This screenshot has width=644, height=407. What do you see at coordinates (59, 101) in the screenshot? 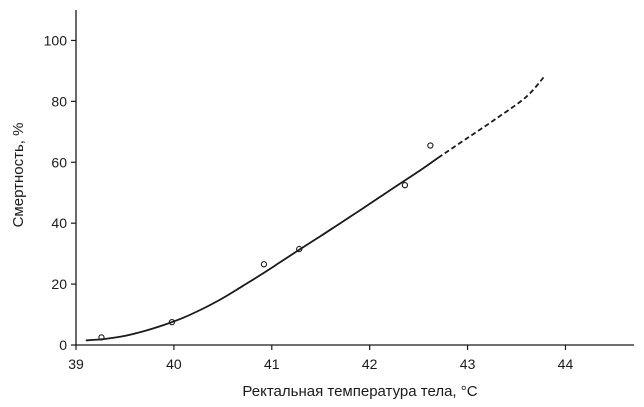
I see `y-tick-label: 80` at bounding box center [59, 101].